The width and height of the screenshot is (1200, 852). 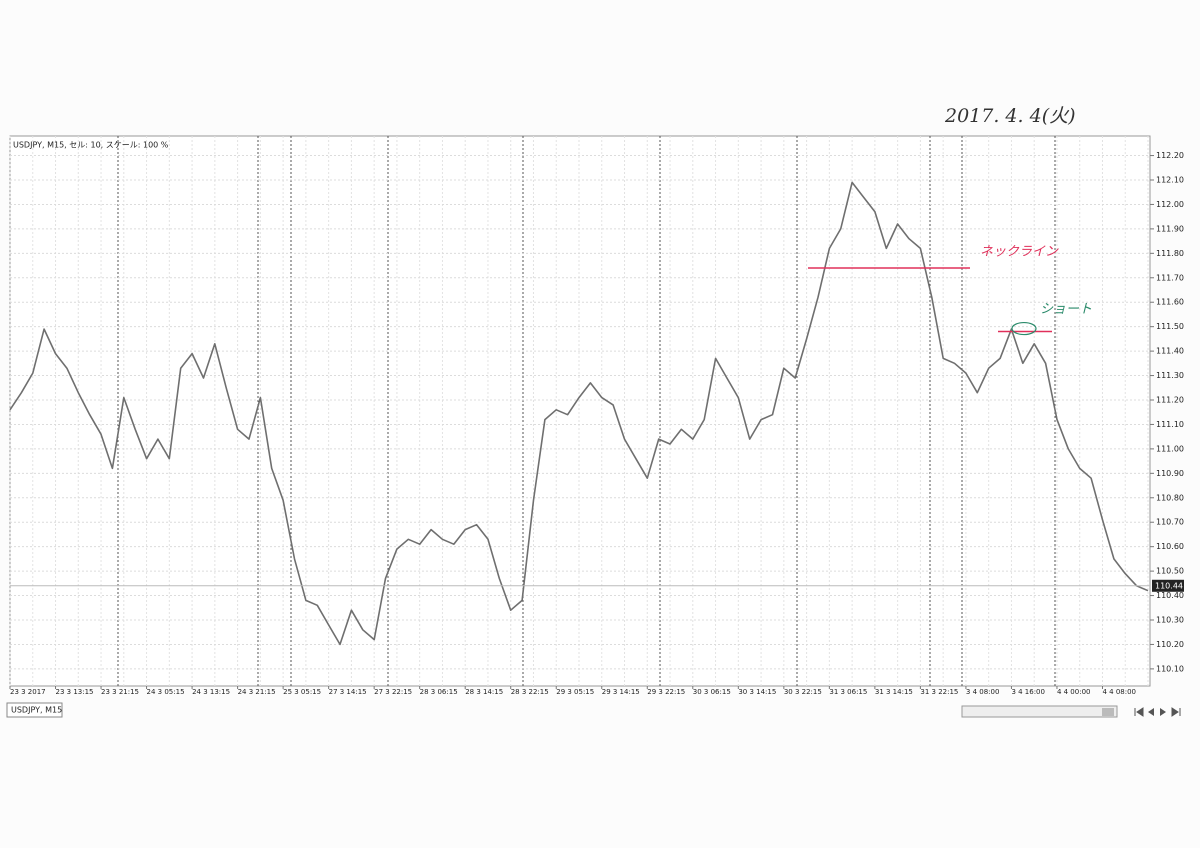 What do you see at coordinates (1066, 309) in the screenshot?
I see `short-label: ショート` at bounding box center [1066, 309].